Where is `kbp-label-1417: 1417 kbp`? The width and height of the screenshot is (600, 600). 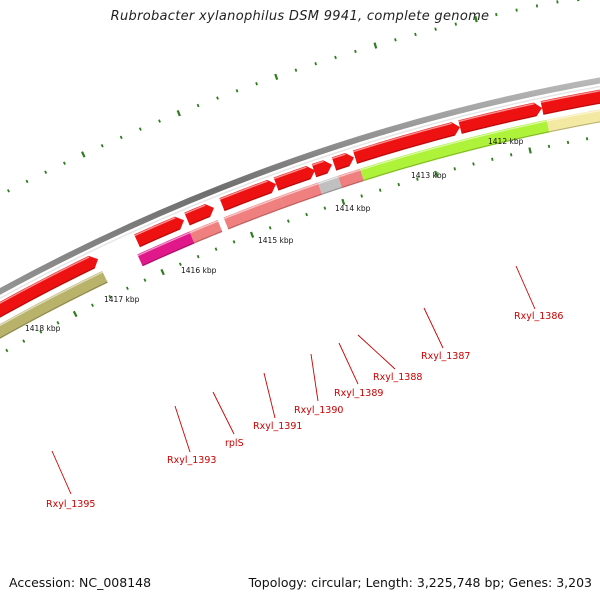 kbp-label-1417: 1417 kbp is located at coordinates (122, 299).